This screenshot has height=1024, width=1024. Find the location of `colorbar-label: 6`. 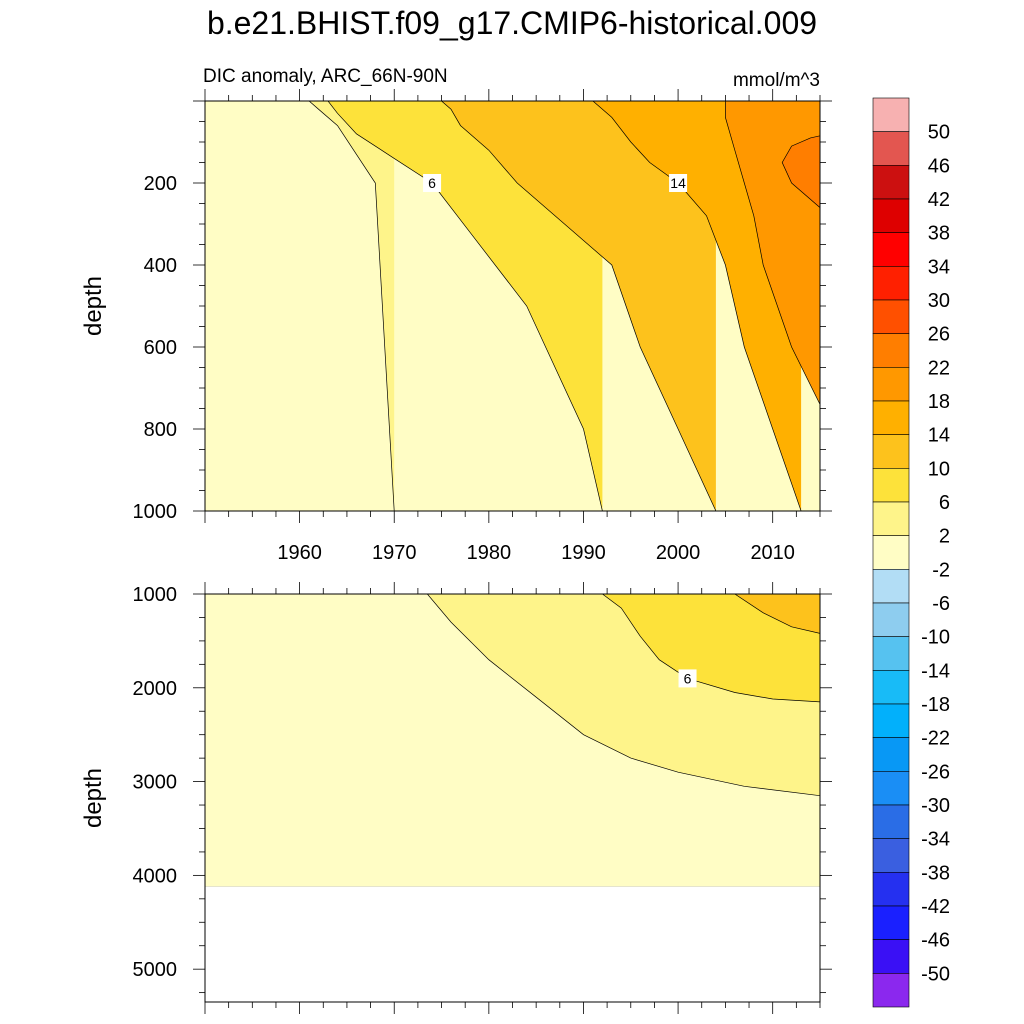

colorbar-label: 6 is located at coordinates (944, 503).